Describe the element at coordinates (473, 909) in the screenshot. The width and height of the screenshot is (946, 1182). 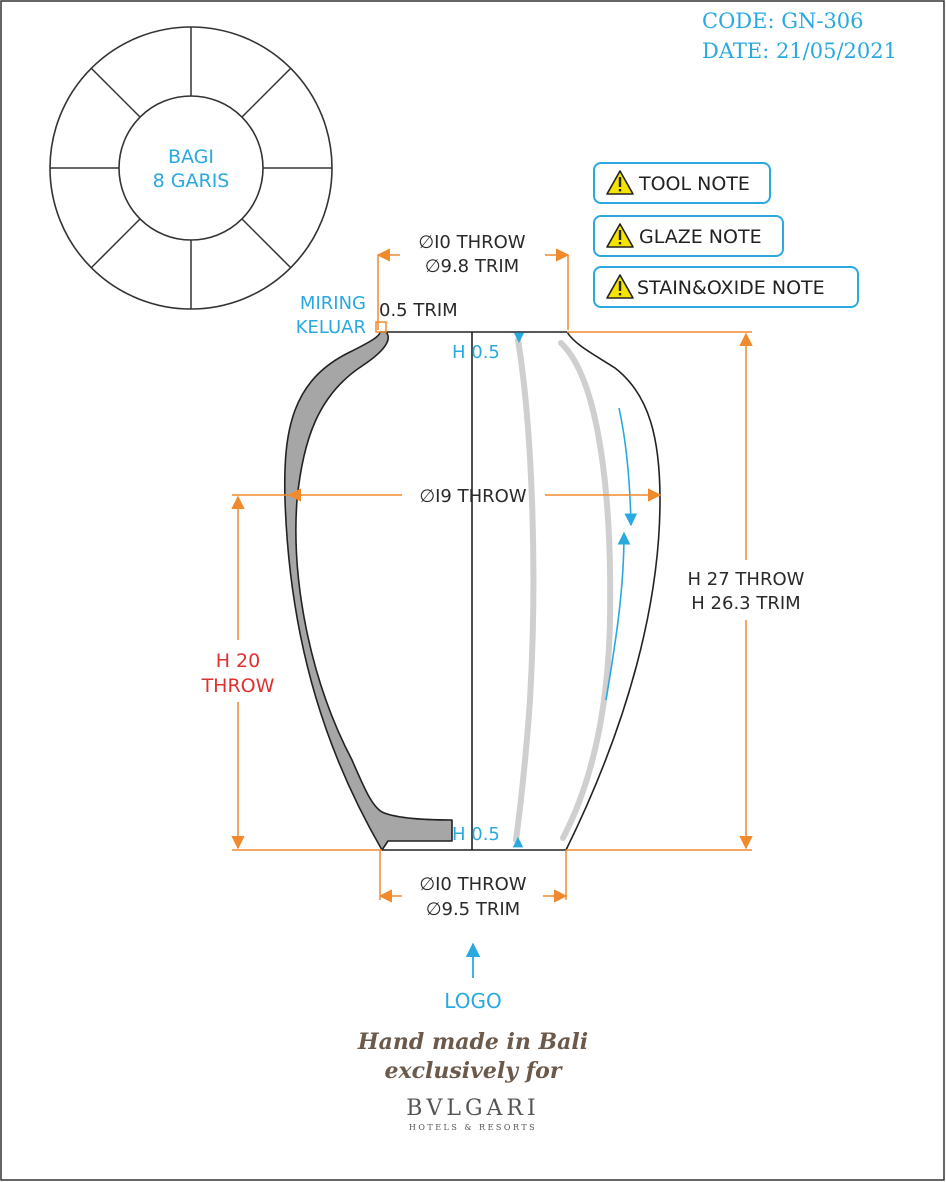
I see `base-diameter-trim-label: ∅9.5 TRIM` at that location.